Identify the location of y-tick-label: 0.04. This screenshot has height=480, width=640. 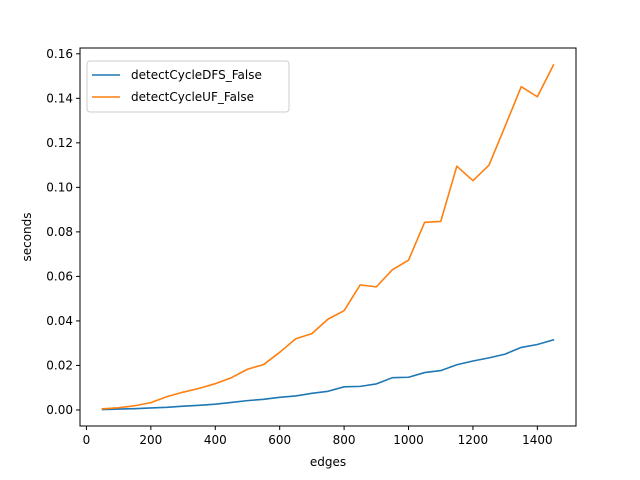
(59, 321).